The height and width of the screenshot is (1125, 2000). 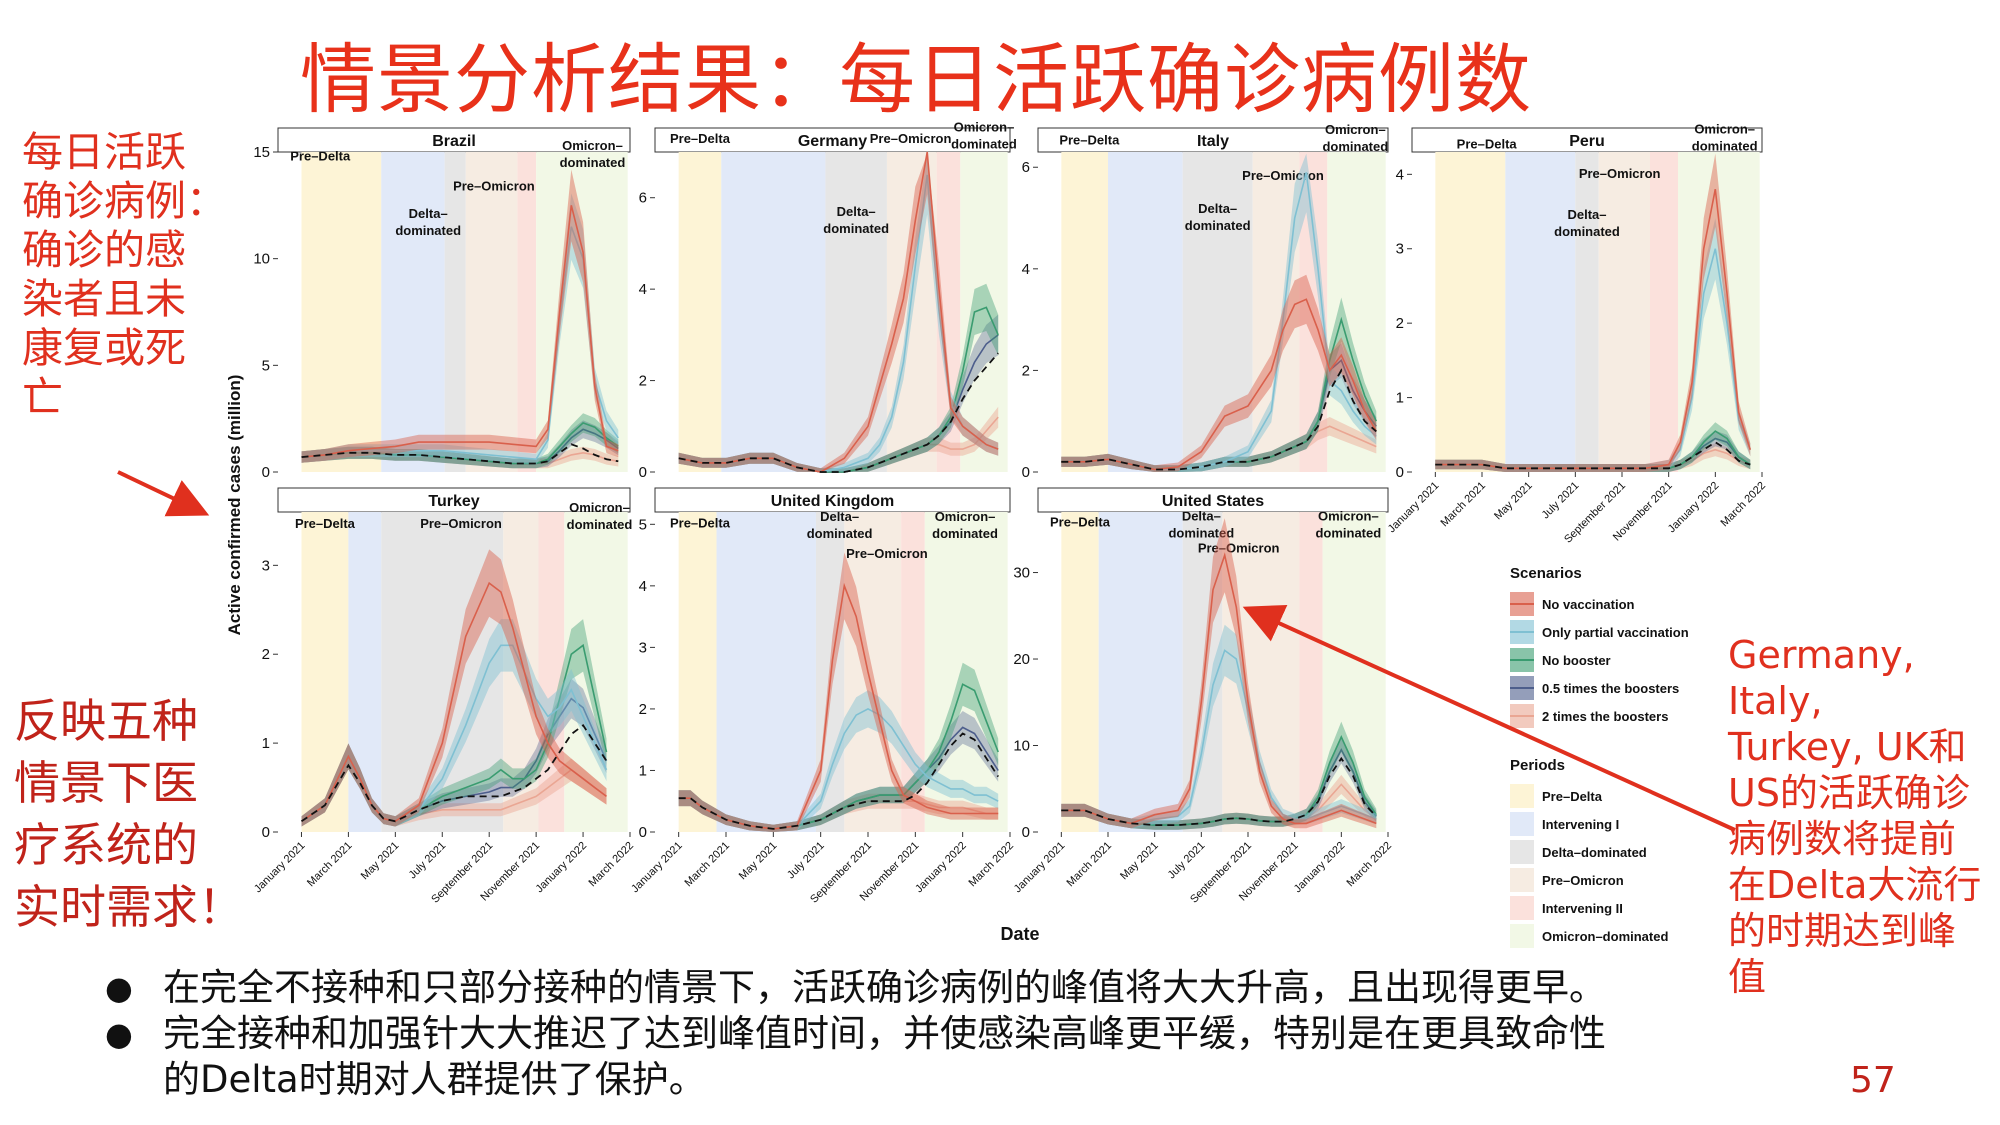 I want to click on right-note-line: 病例数将提前, so click(x=1842, y=839).